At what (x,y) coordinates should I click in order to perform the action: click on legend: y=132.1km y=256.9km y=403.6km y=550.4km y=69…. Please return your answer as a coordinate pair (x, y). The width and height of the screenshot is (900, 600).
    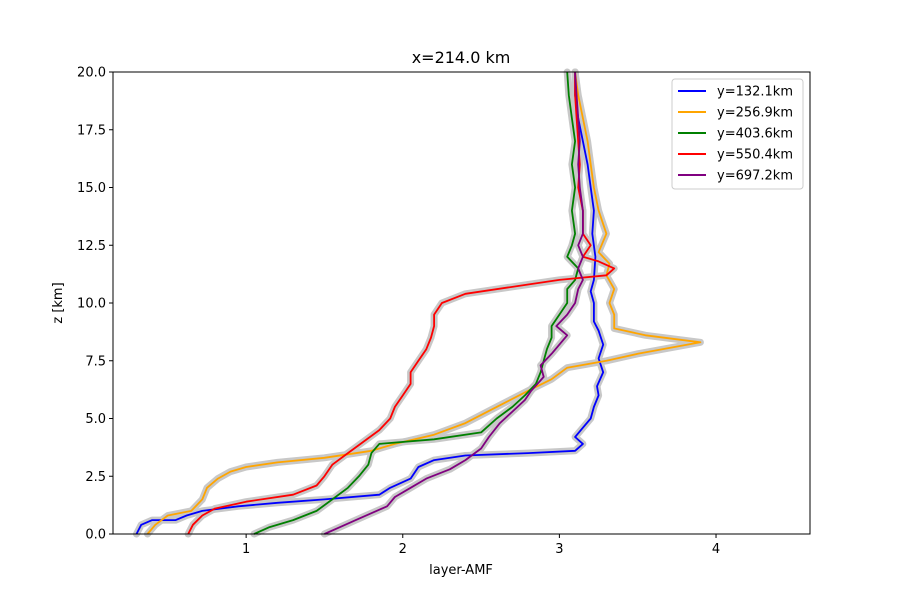
    Looking at the image, I should click on (737, 134).